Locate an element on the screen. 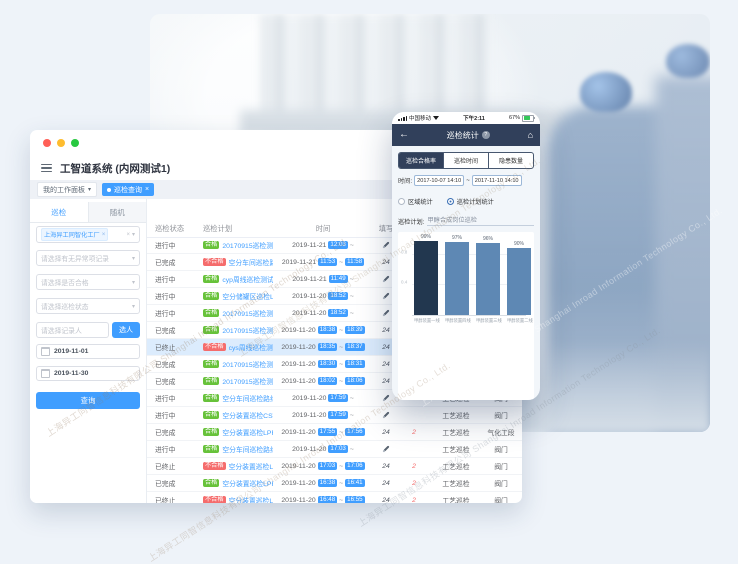 The image size is (738, 564). minimize-window-icon is located at coordinates (61, 143).